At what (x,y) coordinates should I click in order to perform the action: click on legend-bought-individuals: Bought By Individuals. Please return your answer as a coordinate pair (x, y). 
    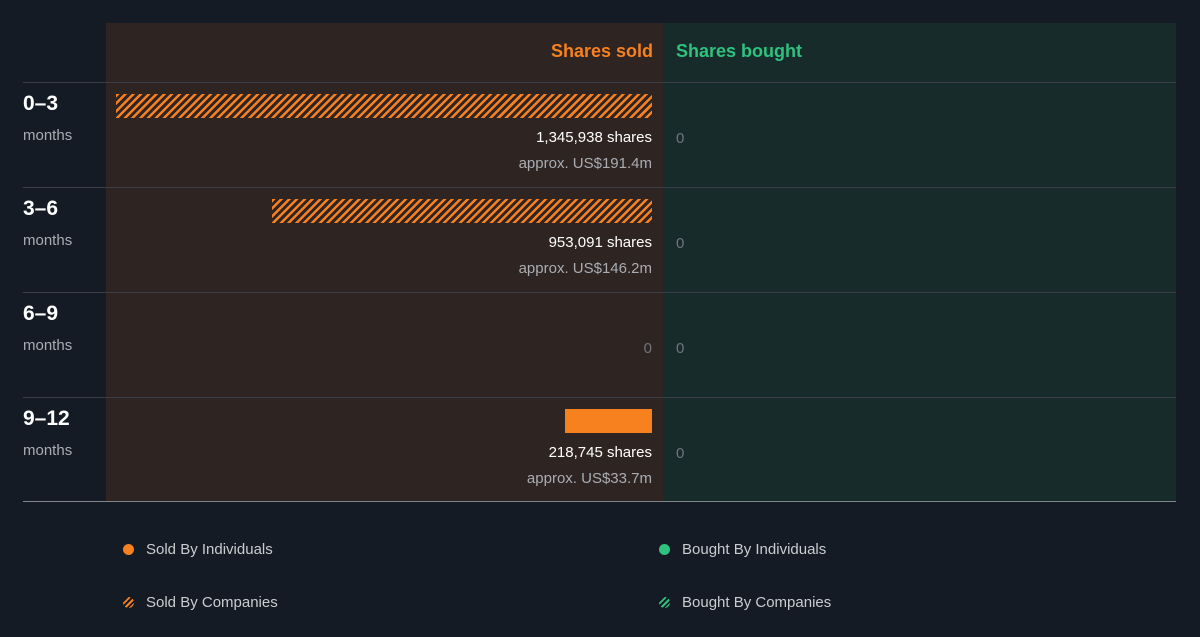
    Looking at the image, I should click on (742, 549).